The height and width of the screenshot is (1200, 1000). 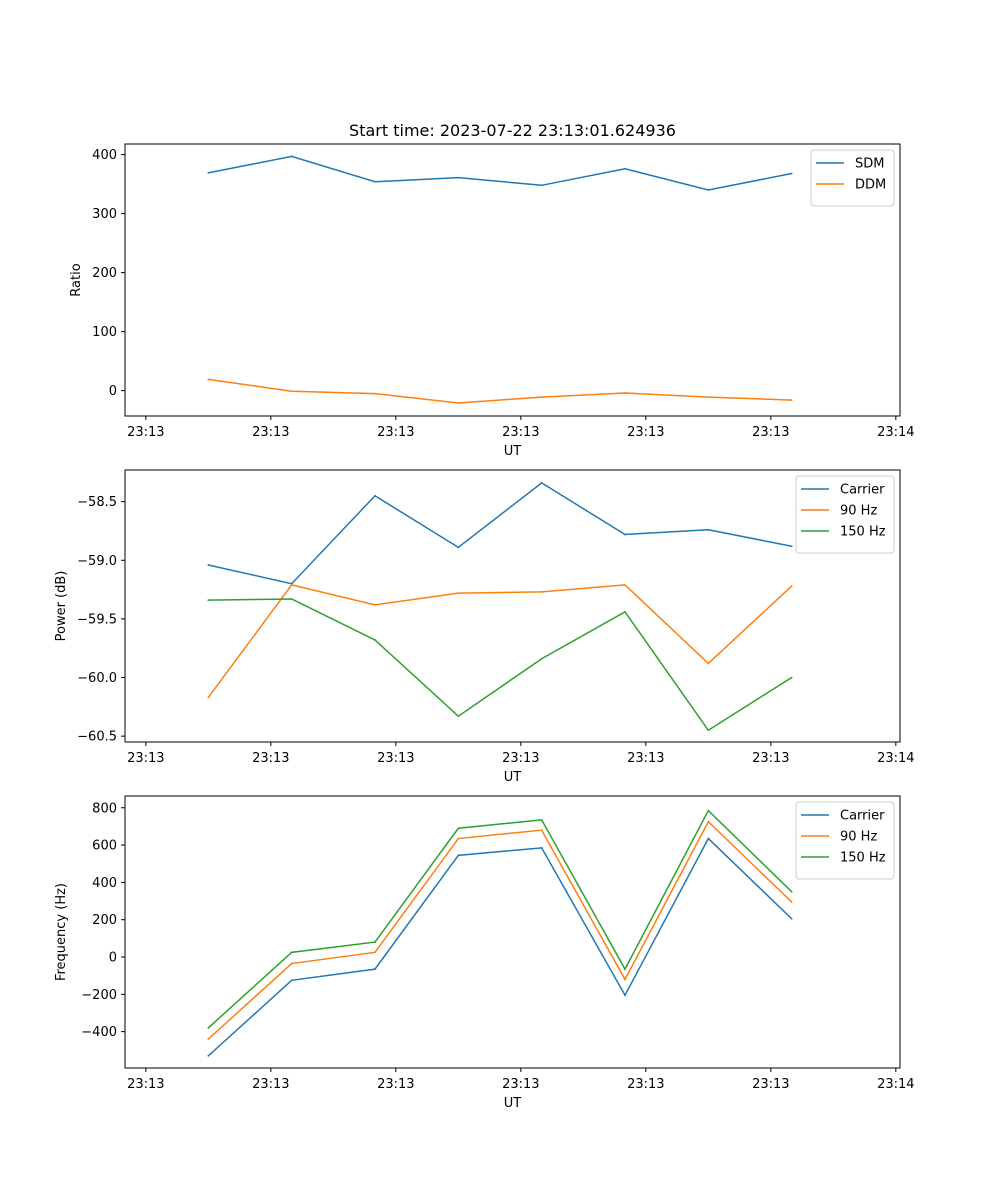 What do you see at coordinates (863, 532) in the screenshot?
I see `chart2-legend-label-150-hz: 150 Hz` at bounding box center [863, 532].